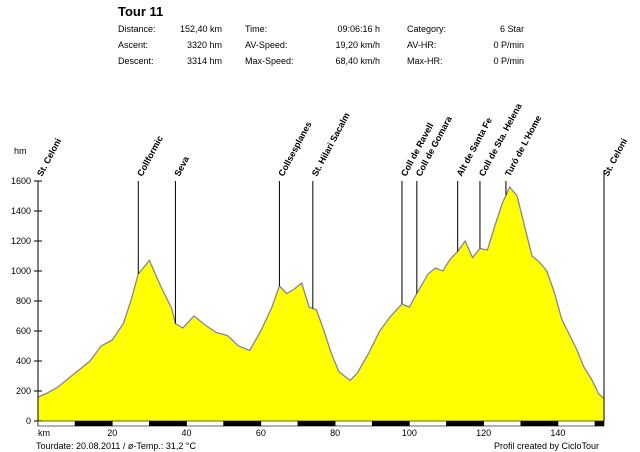 This screenshot has width=640, height=452. What do you see at coordinates (21, 241) in the screenshot?
I see `y-tick-label: 1200` at bounding box center [21, 241].